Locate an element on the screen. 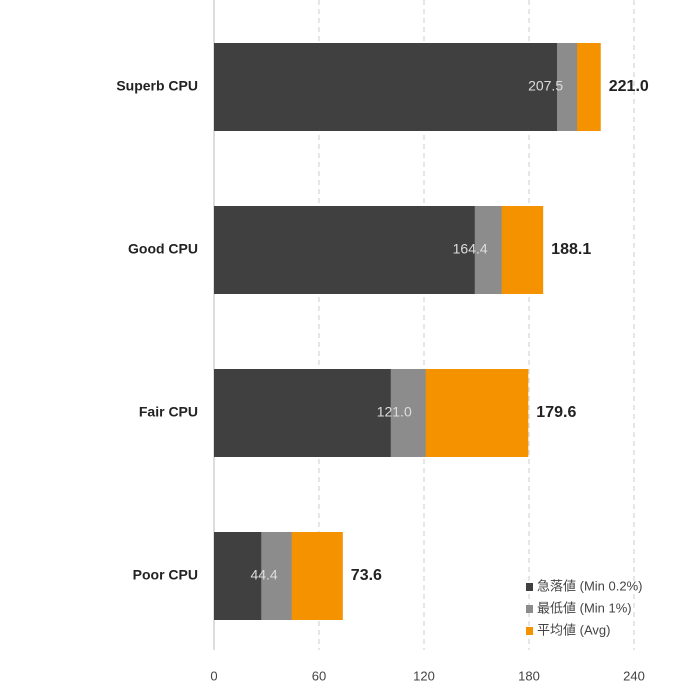  x-tick-label: 180 is located at coordinates (529, 675).